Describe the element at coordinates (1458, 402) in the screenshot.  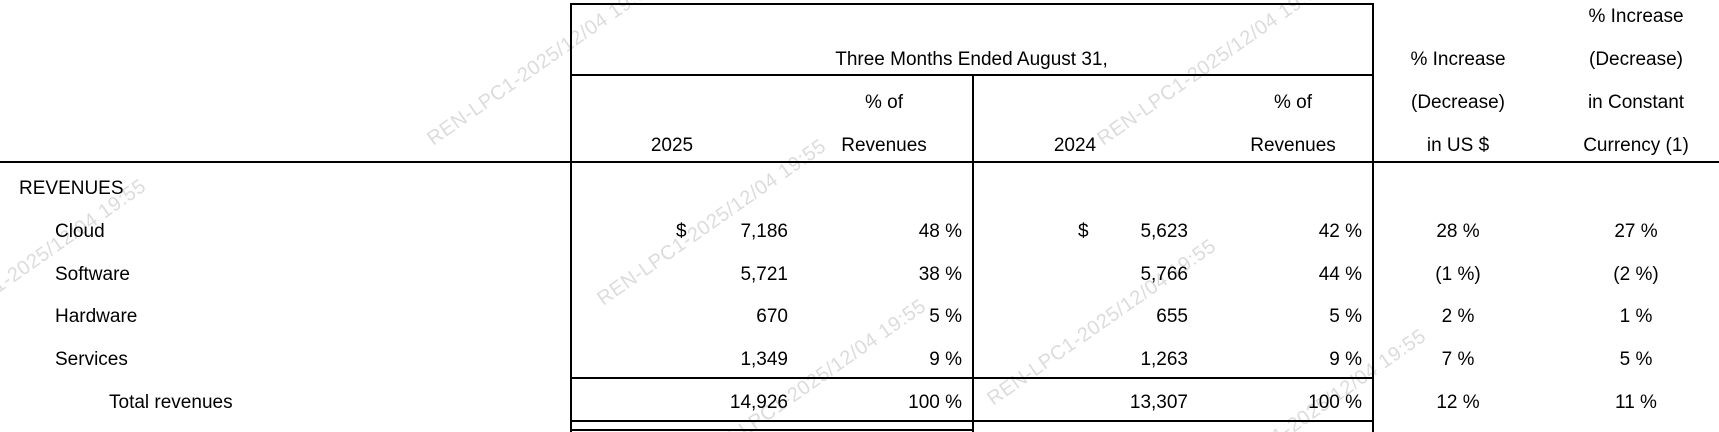
I see `usd-change: 12 %` at that location.